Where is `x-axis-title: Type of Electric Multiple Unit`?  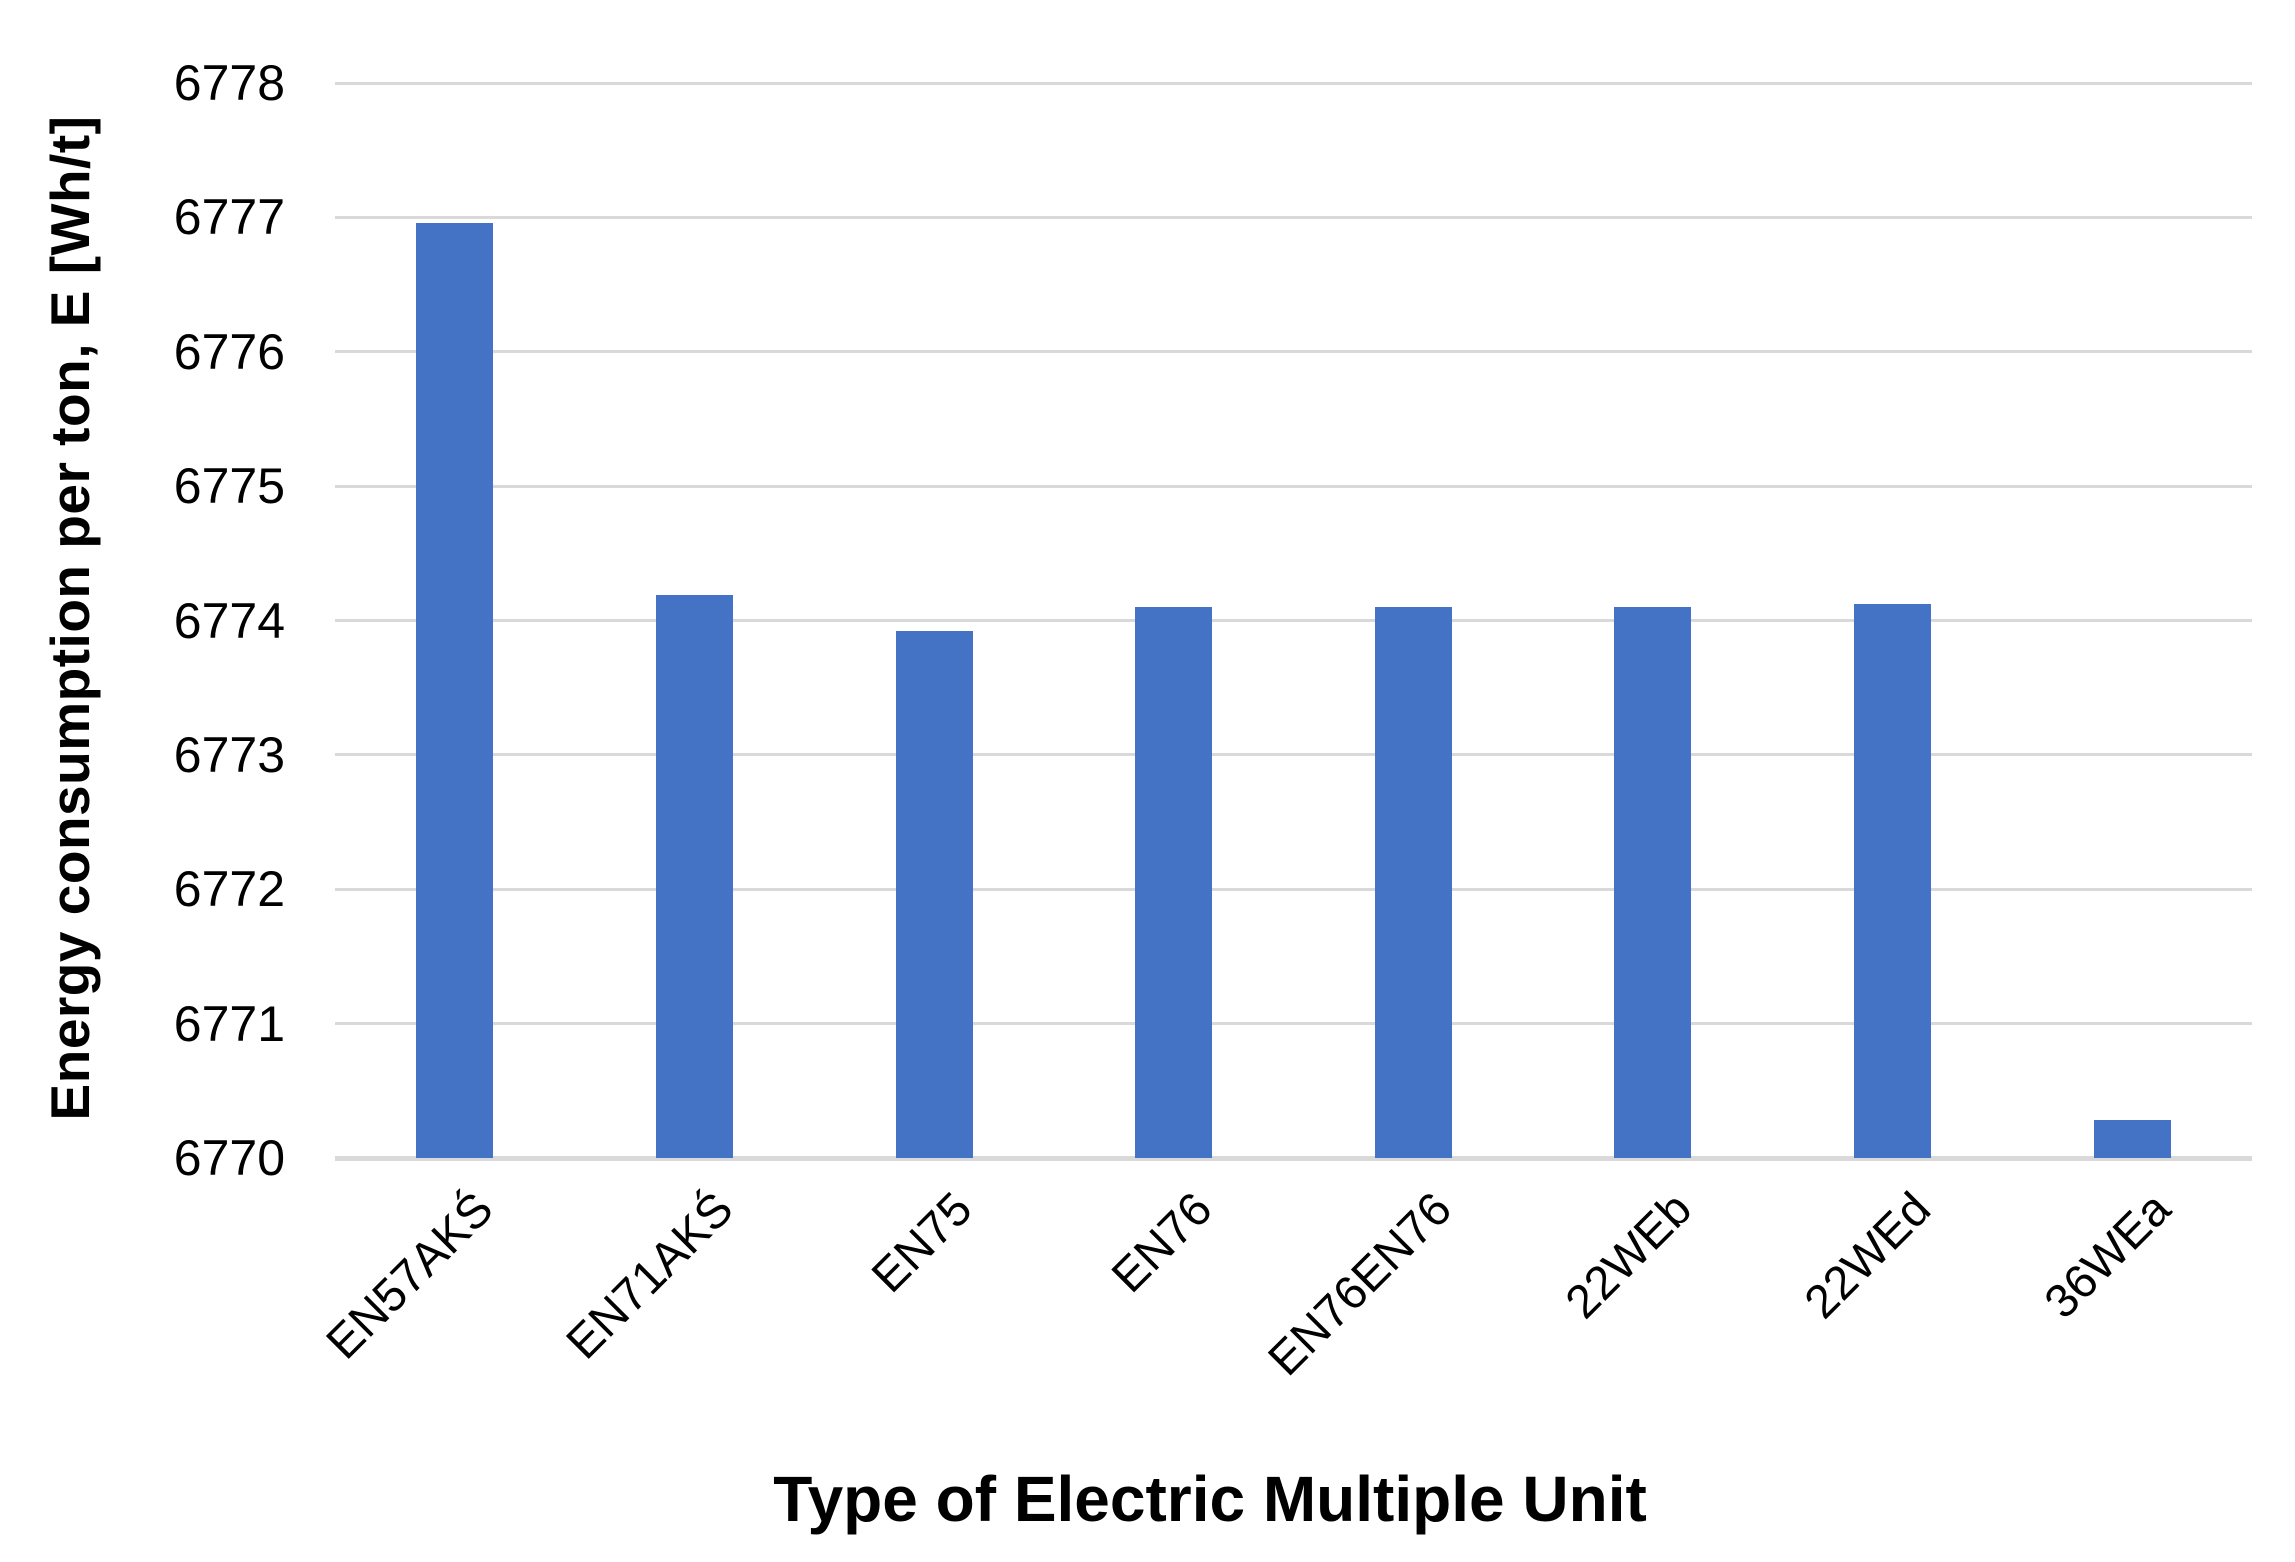
x-axis-title: Type of Electric Multiple Unit is located at coordinates (1210, 1499).